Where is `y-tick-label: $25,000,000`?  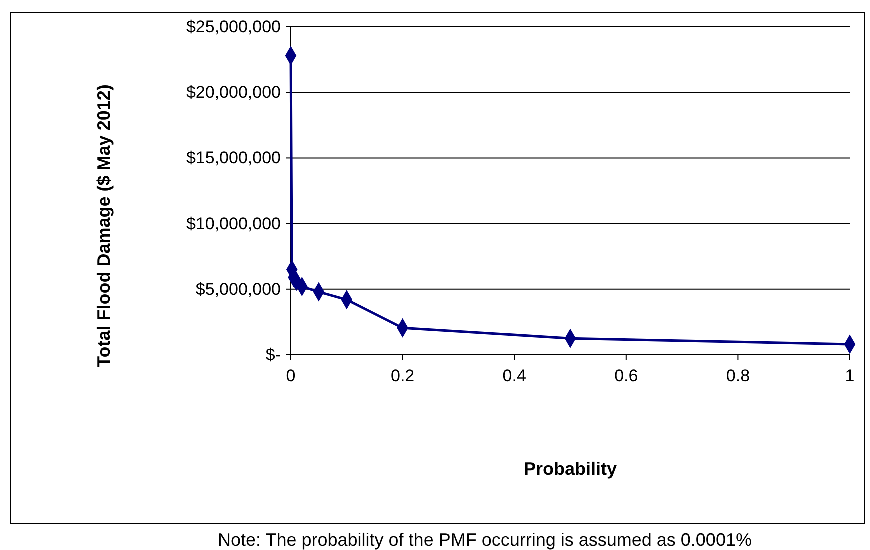
y-tick-label: $25,000,000 is located at coordinates (233, 26).